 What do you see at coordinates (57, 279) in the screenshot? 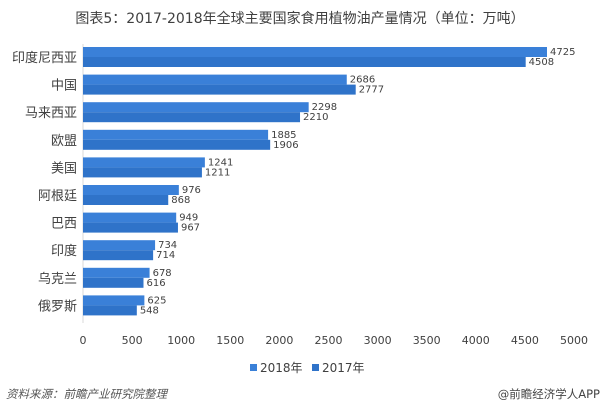
I see `category-label: 乌克兰` at bounding box center [57, 279].